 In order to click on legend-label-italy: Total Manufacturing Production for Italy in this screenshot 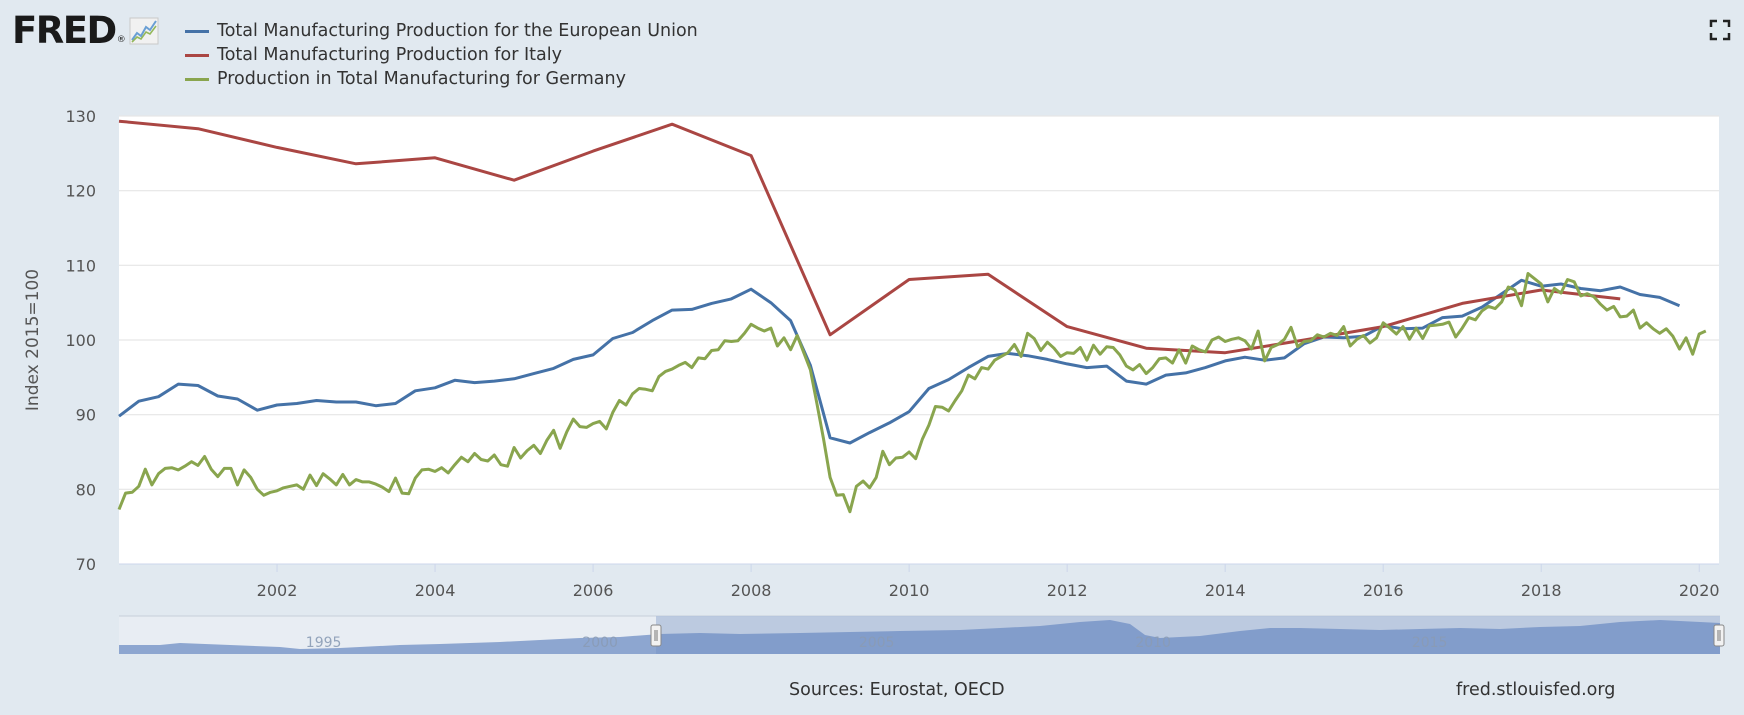, I will do `click(389, 55)`.